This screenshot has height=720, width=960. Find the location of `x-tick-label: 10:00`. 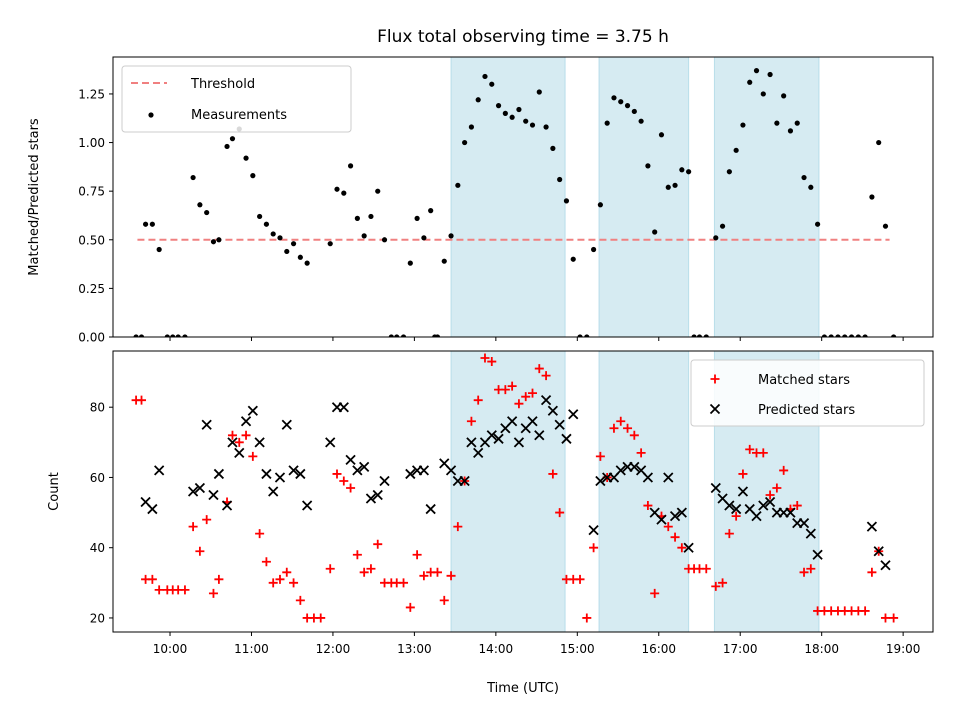

x-tick-label: 10:00 is located at coordinates (170, 649).